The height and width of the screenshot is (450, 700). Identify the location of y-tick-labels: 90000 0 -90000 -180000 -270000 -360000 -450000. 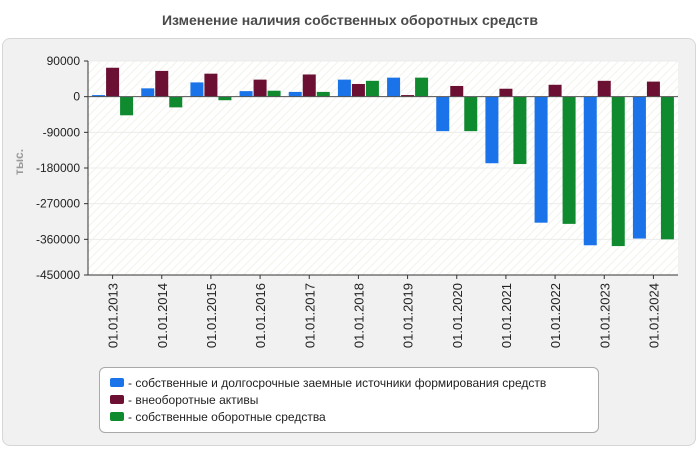
(58, 168).